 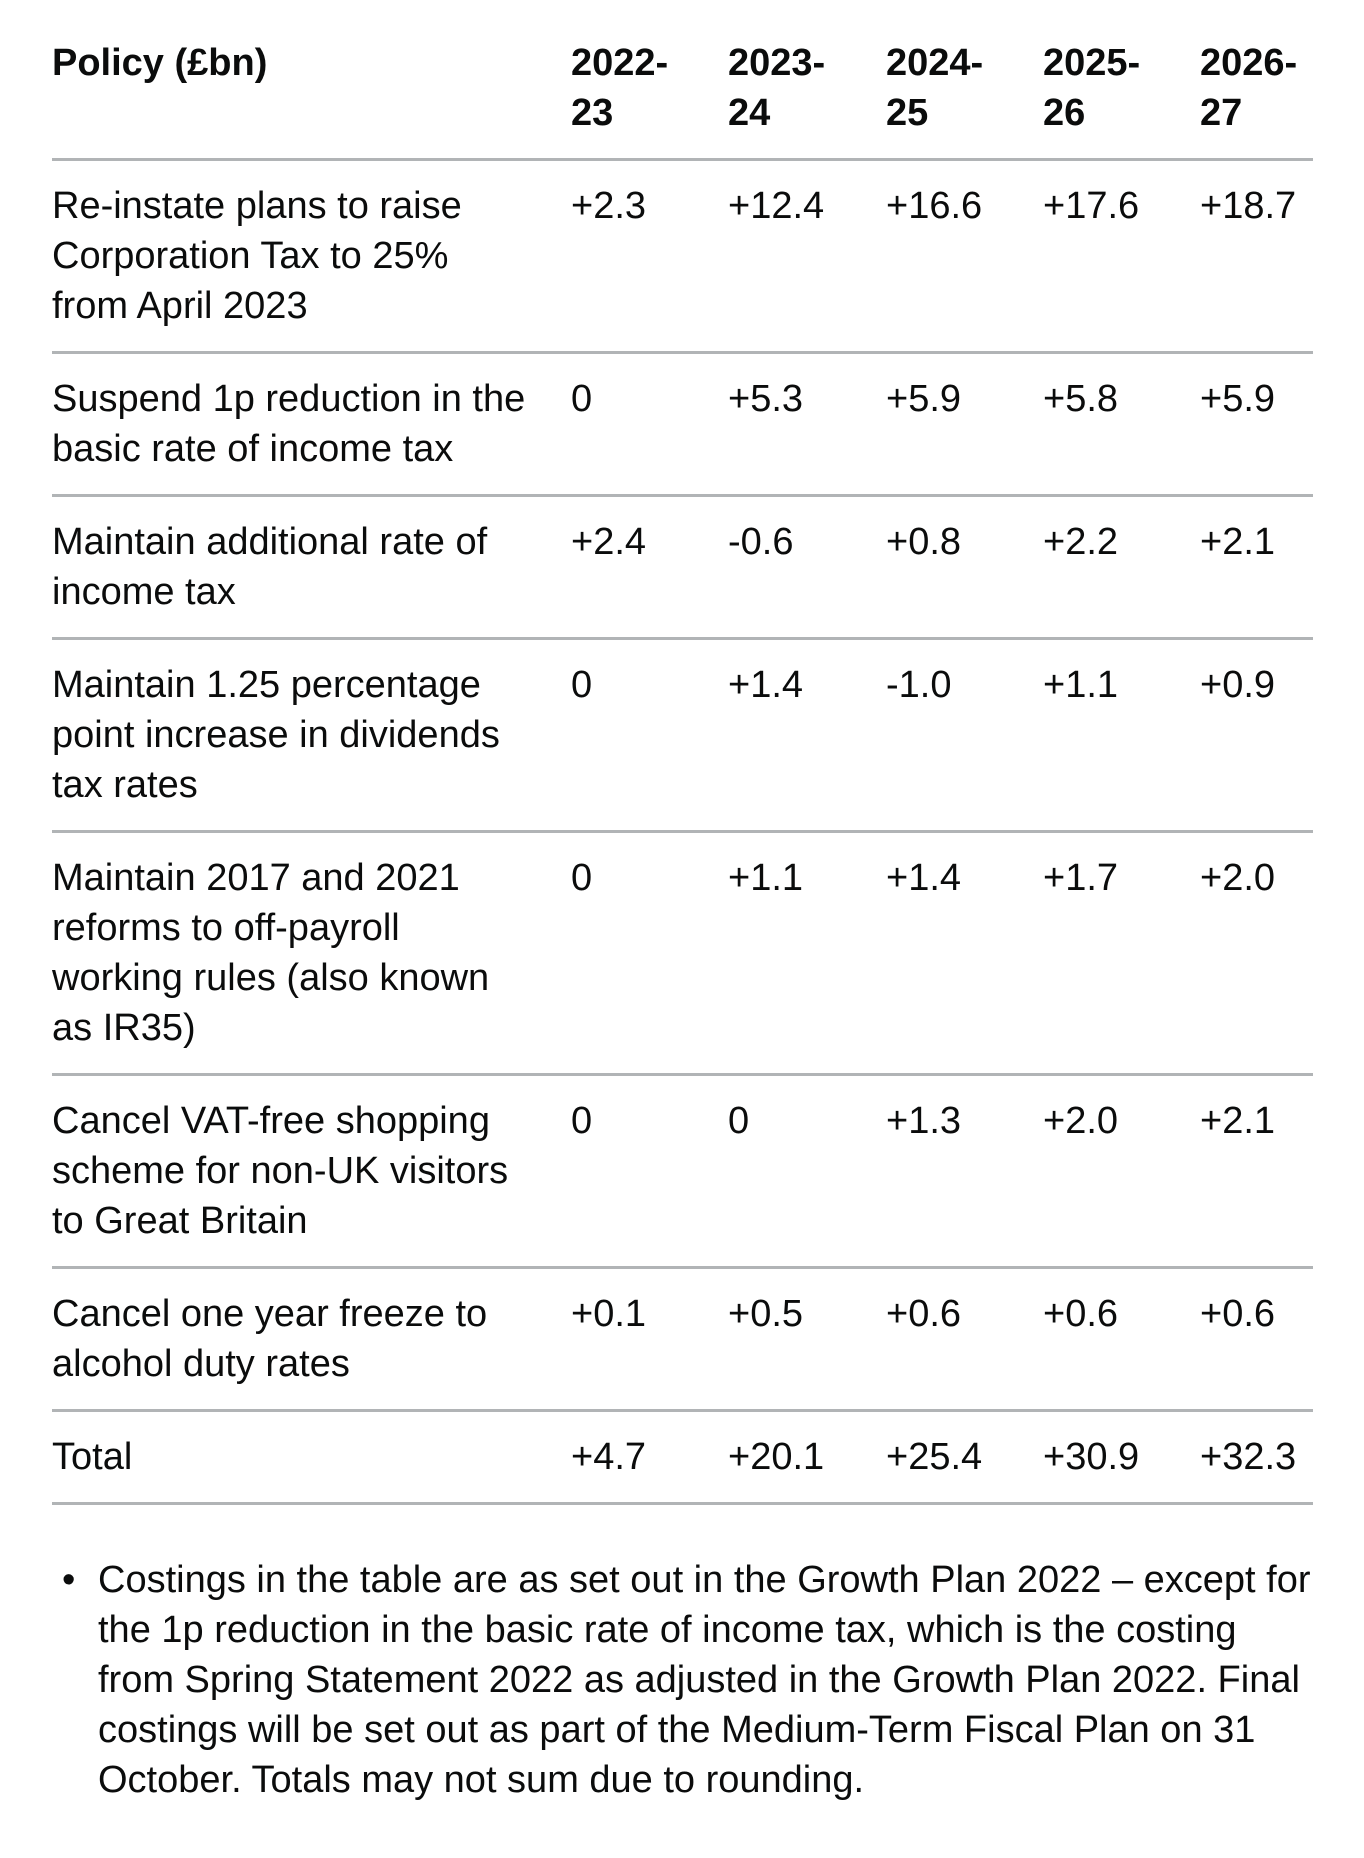 What do you see at coordinates (964, 89) in the screenshot?
I see `year-column-header: 2024- 25` at bounding box center [964, 89].